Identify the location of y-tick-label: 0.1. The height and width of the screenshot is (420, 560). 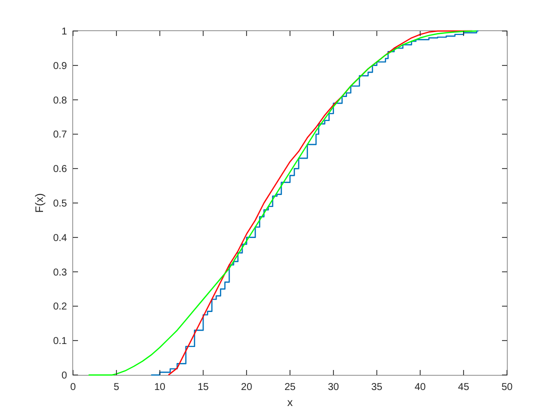
(60, 342).